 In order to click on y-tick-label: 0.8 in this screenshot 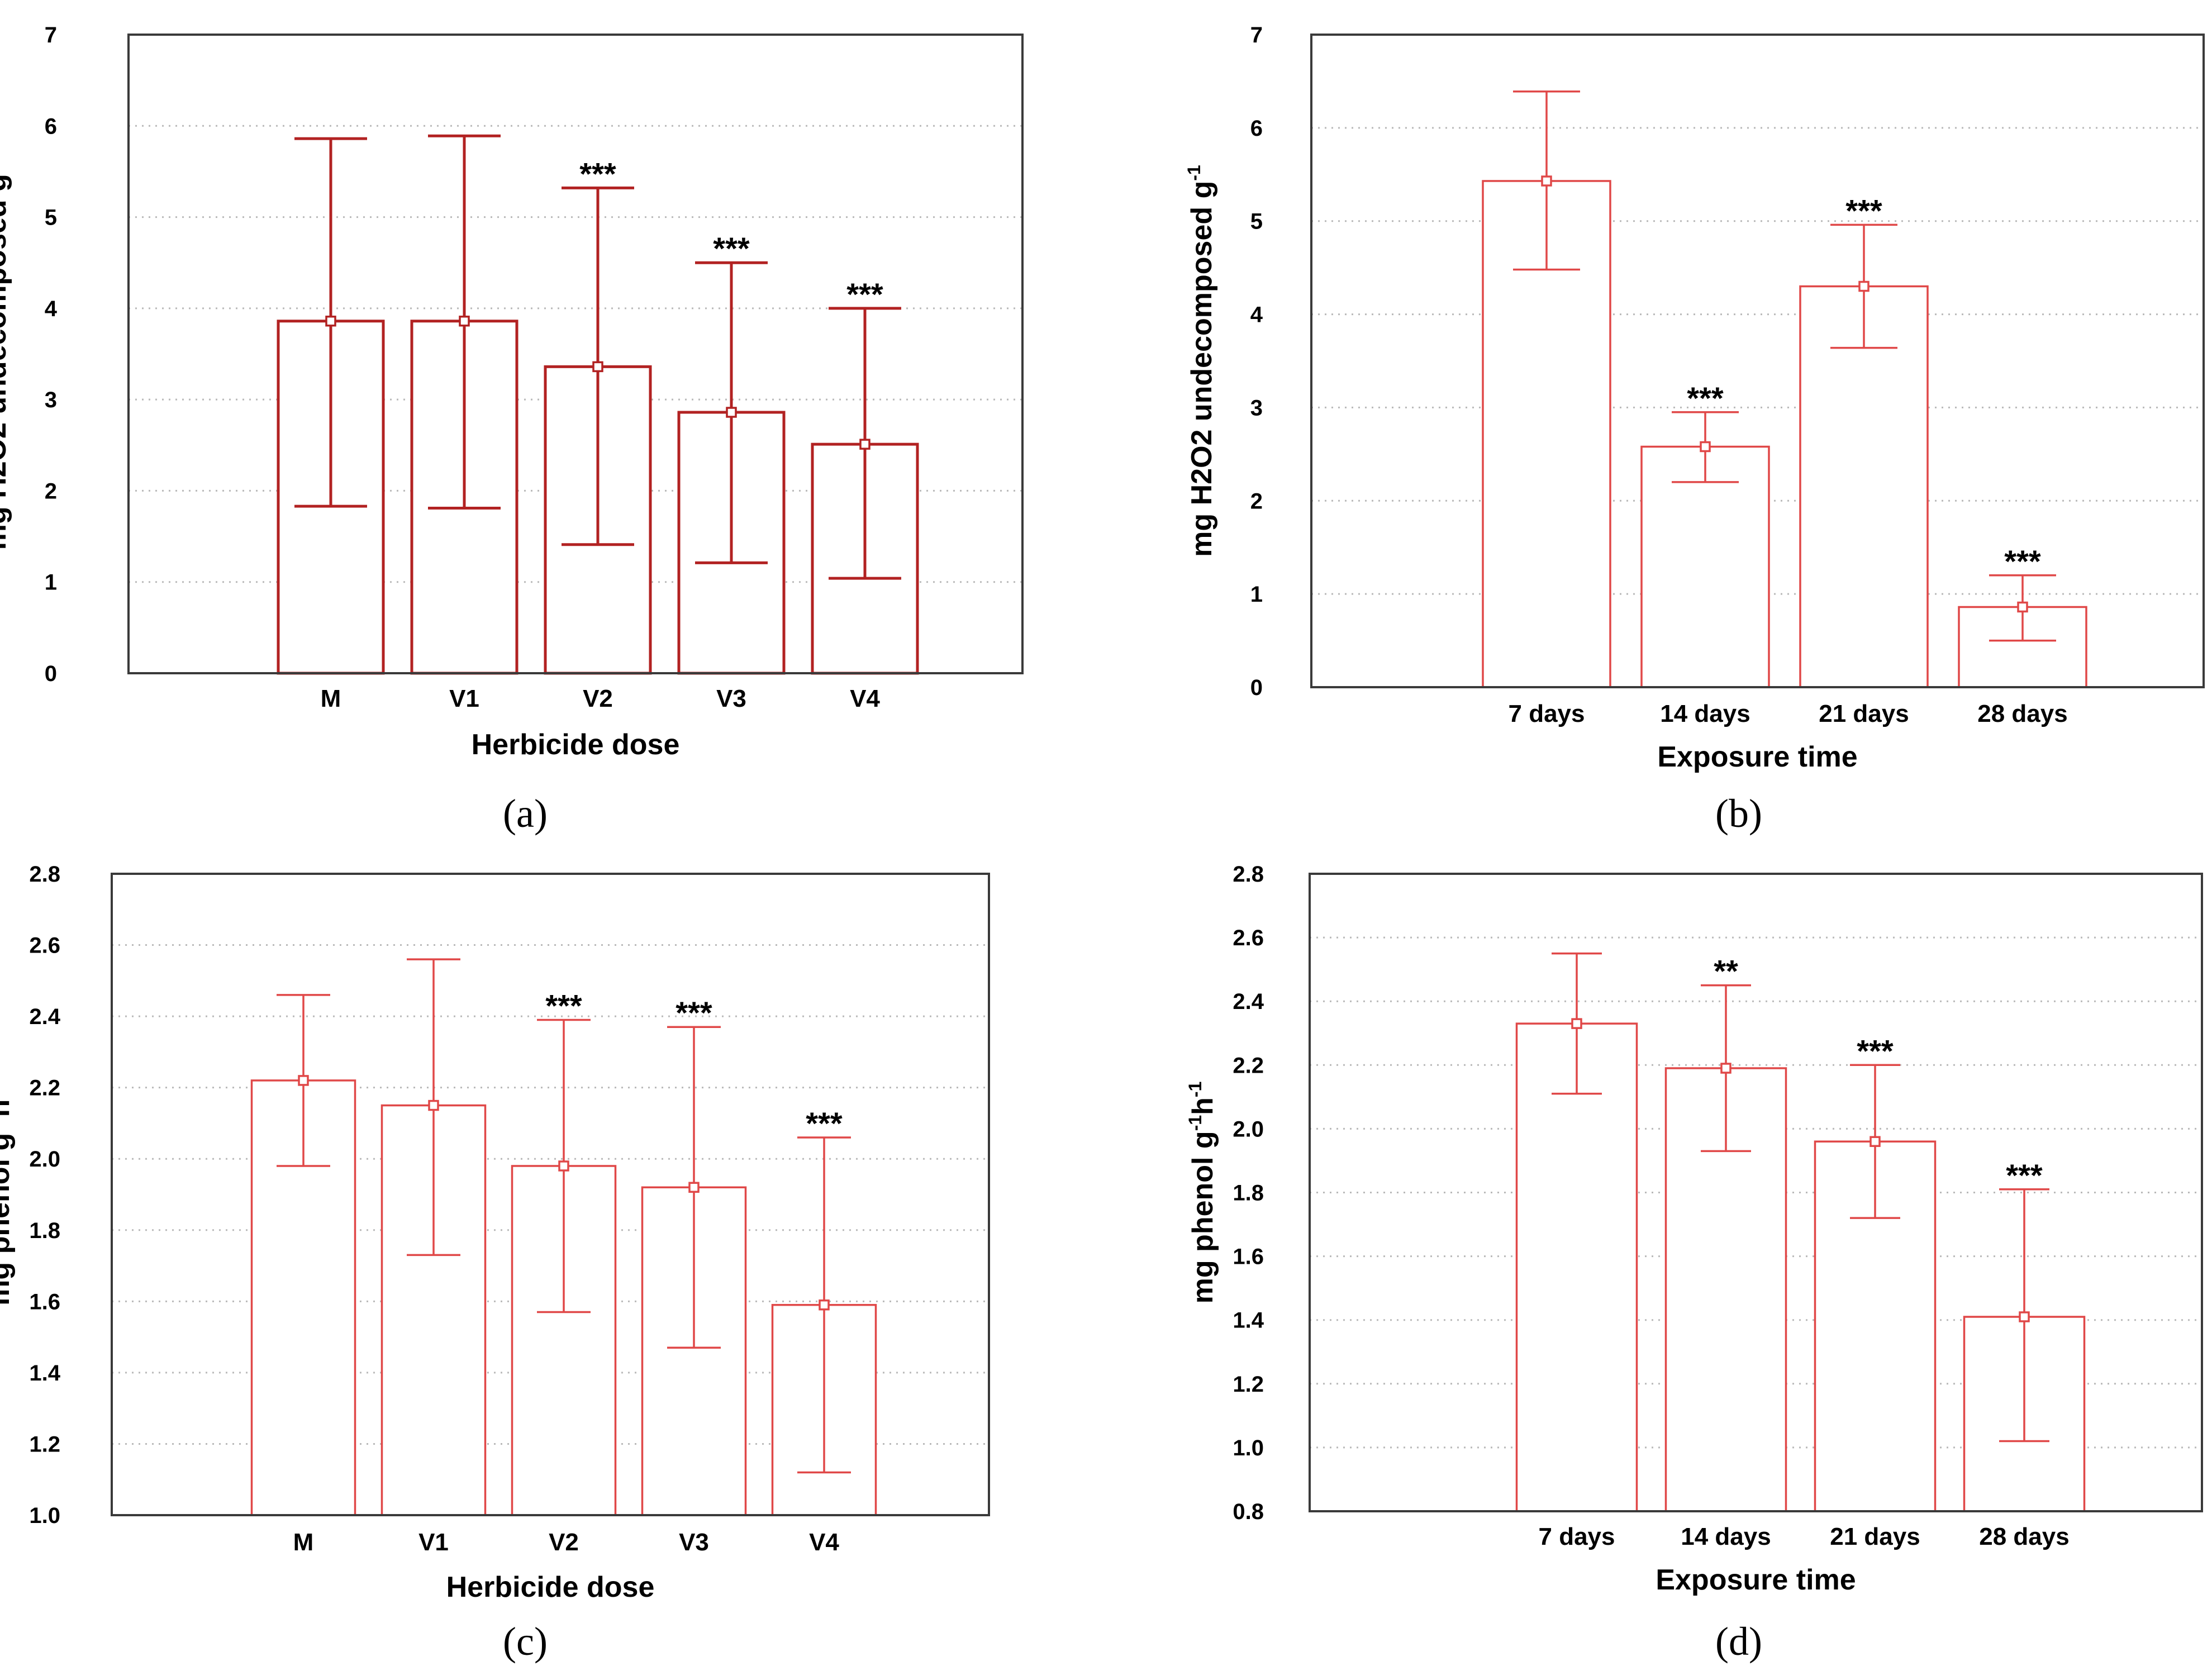, I will do `click(1248, 1512)`.